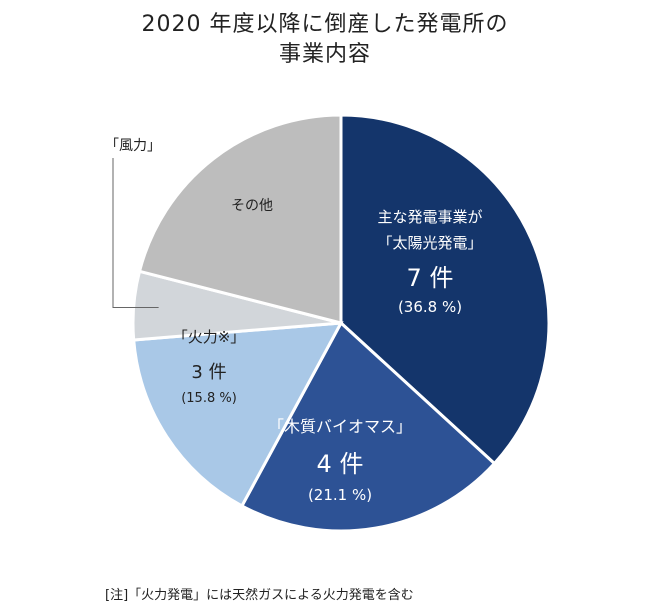  Describe the element at coordinates (135, 233) in the screenshot. I see `leader-line-wind` at that location.